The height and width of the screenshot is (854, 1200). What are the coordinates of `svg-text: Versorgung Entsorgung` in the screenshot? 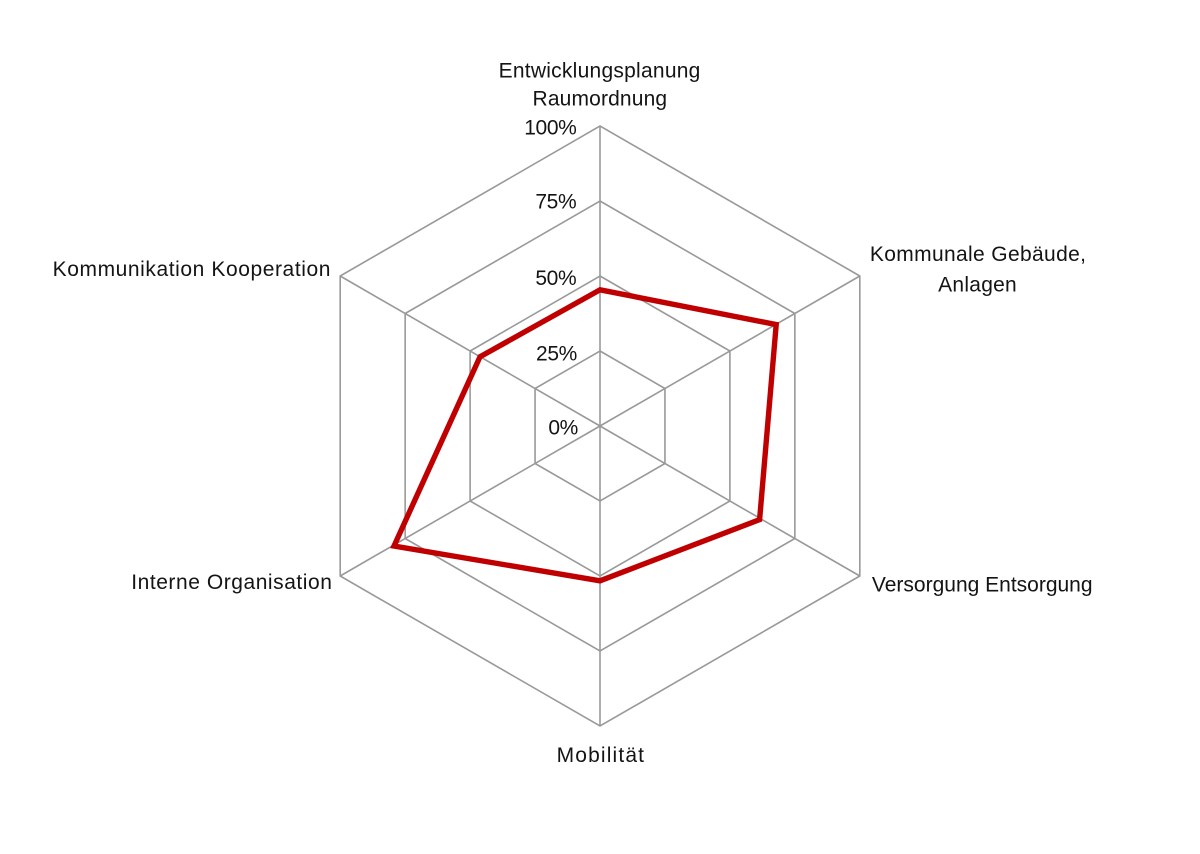 It's located at (982, 584).